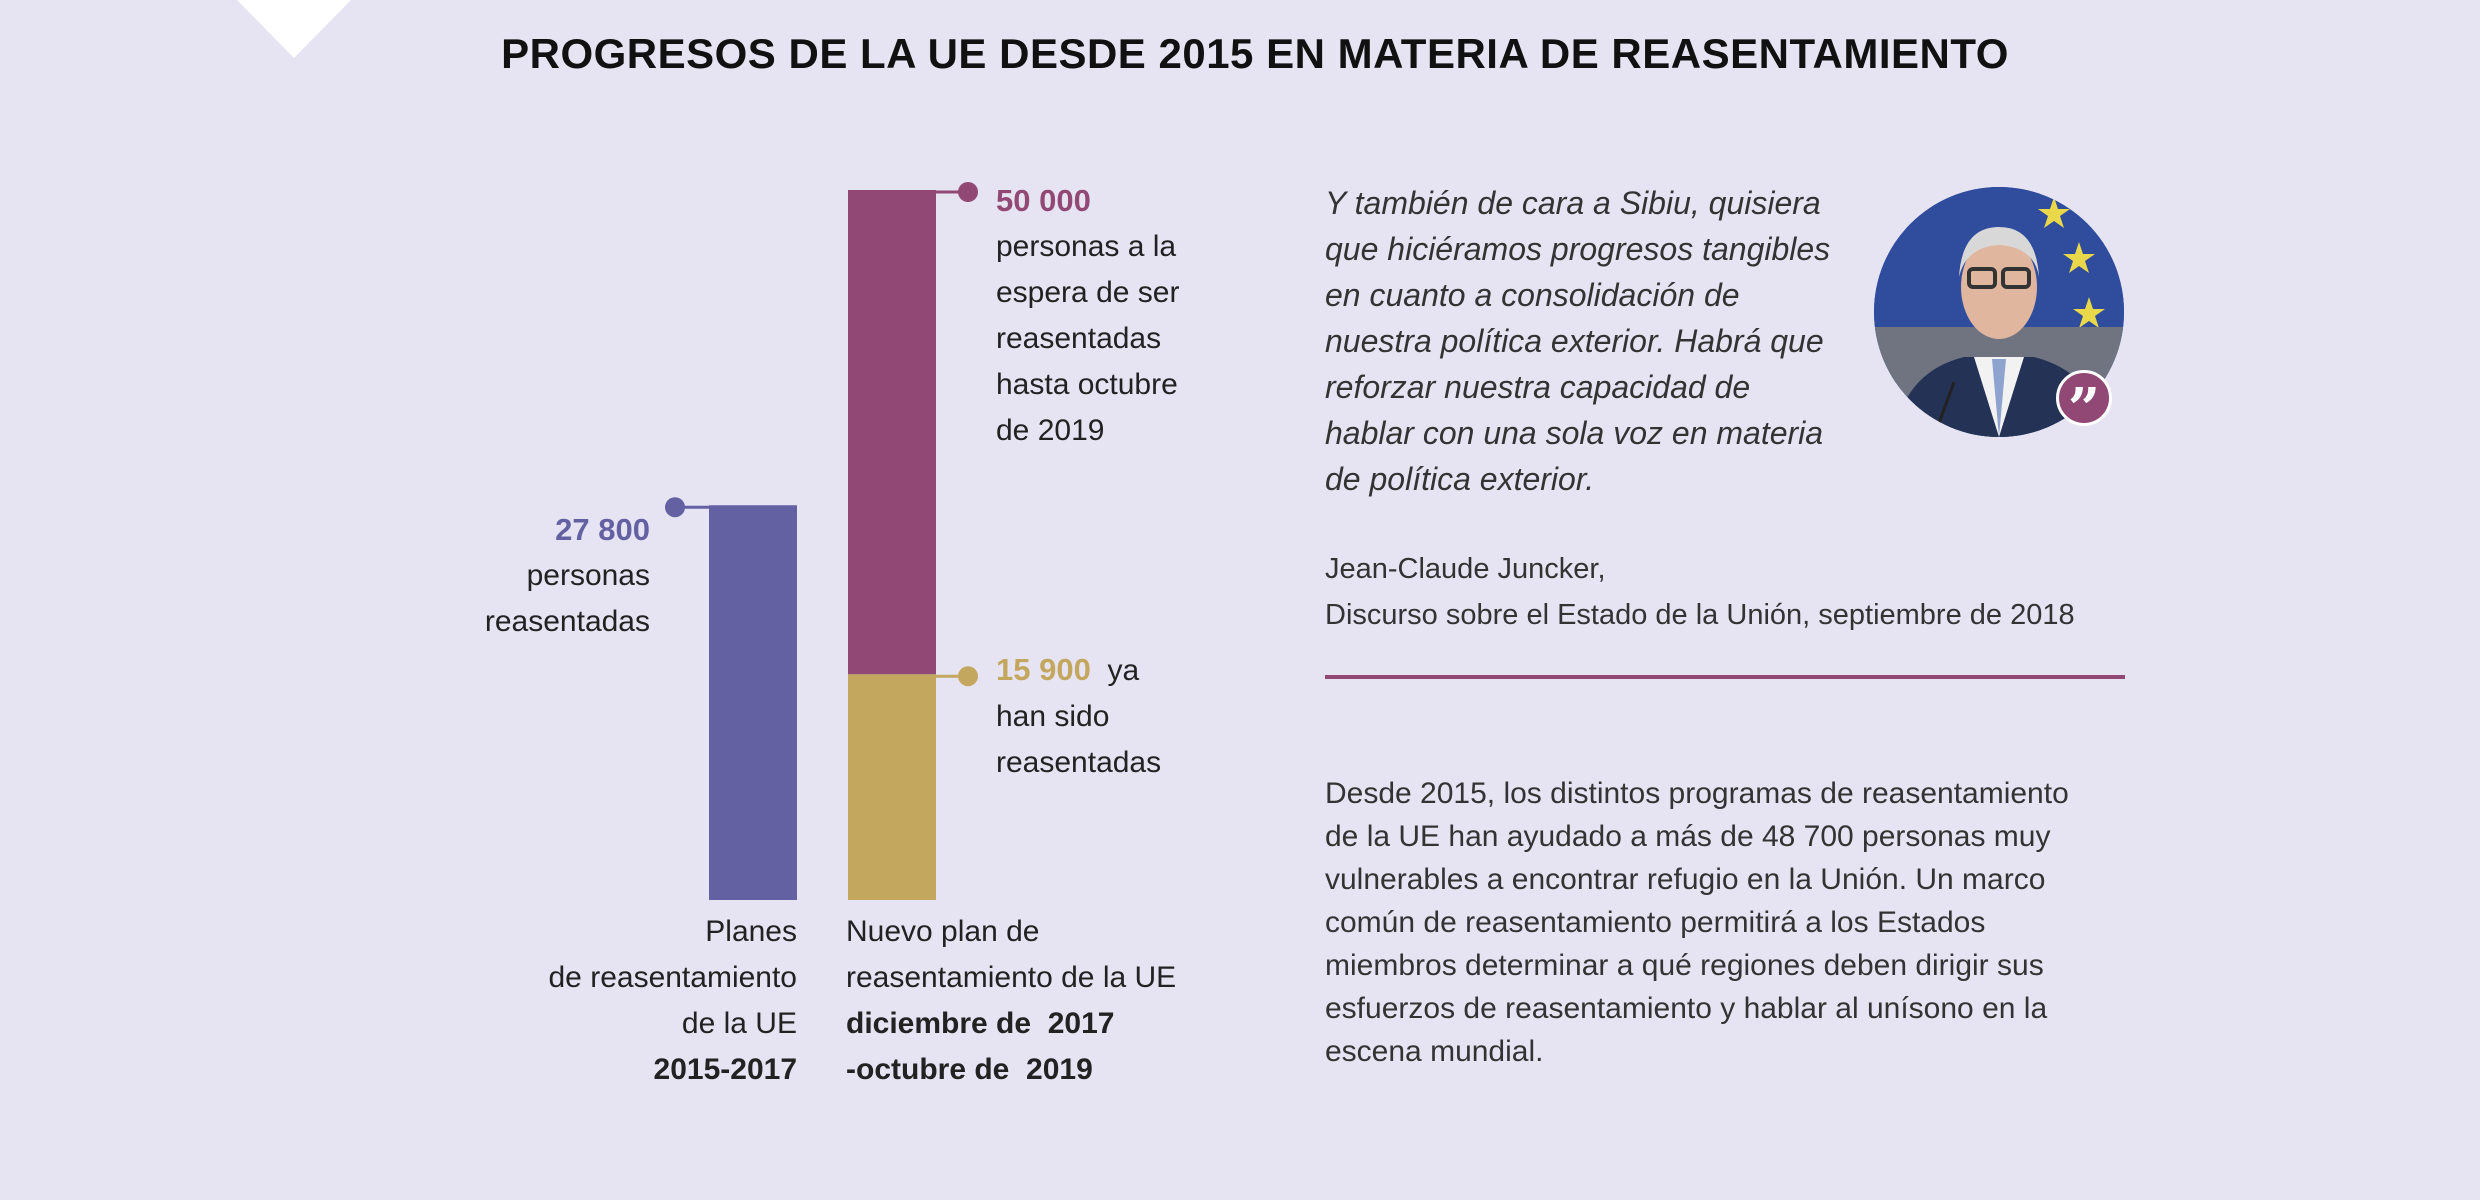 The height and width of the screenshot is (1200, 2480). I want to click on bar1-label-2: de la UE, so click(739, 1023).